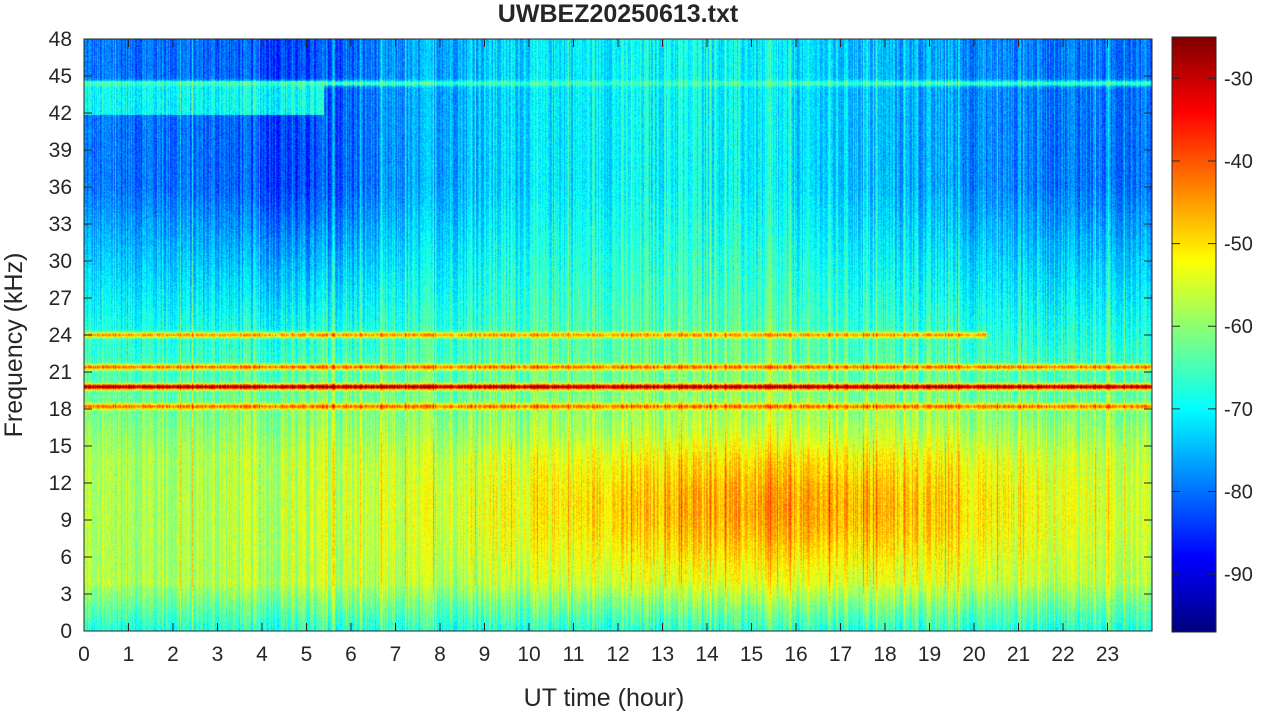  What do you see at coordinates (60, 261) in the screenshot?
I see `y-tick-label: 30` at bounding box center [60, 261].